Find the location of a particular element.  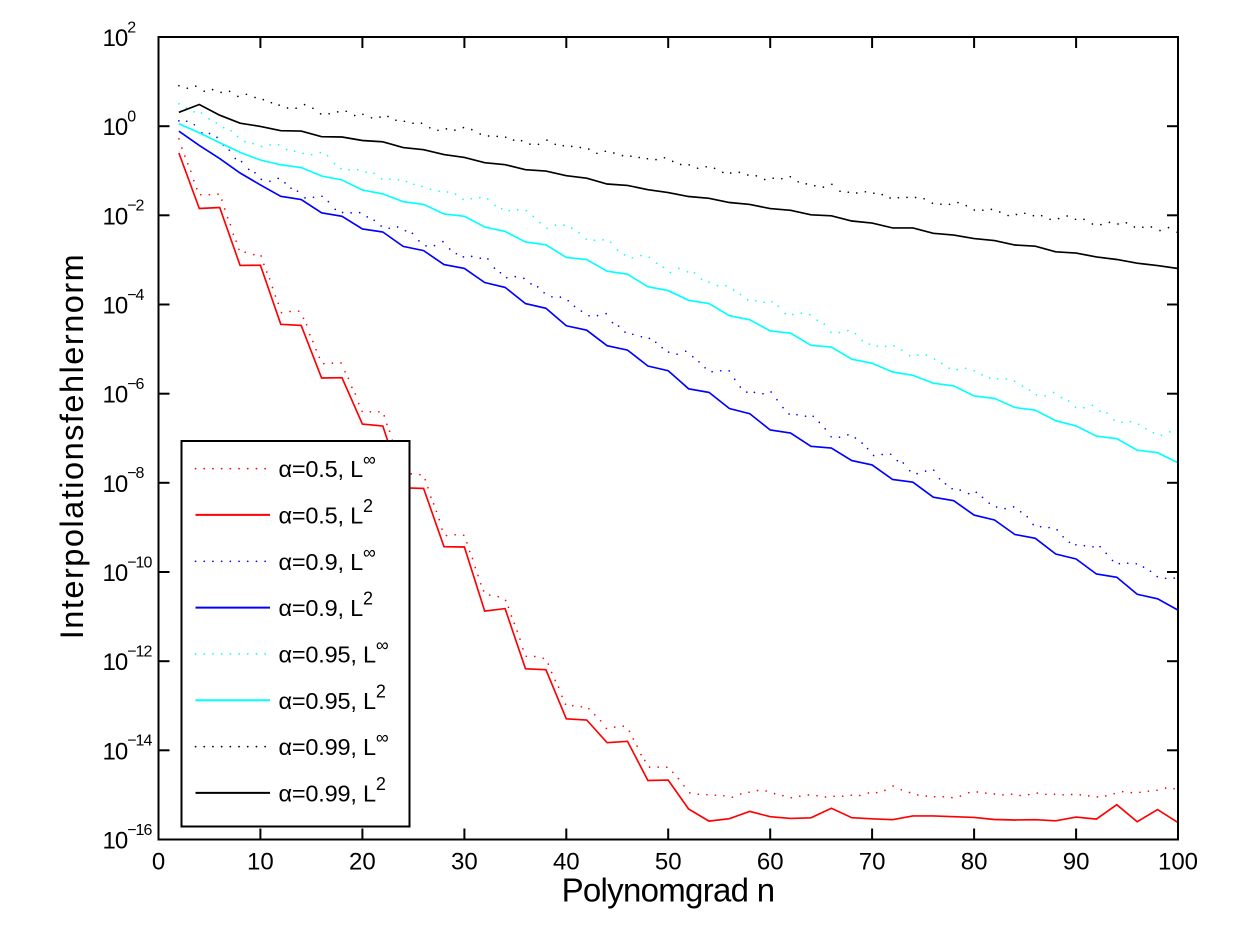

svg-text: 40 is located at coordinates (566, 862).